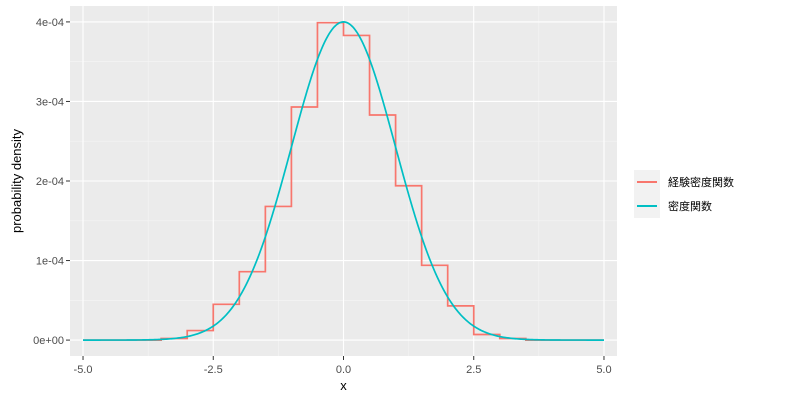 This screenshot has height=400, width=800. I want to click on legend-label-empirical: 経験密度関数, so click(701, 182).